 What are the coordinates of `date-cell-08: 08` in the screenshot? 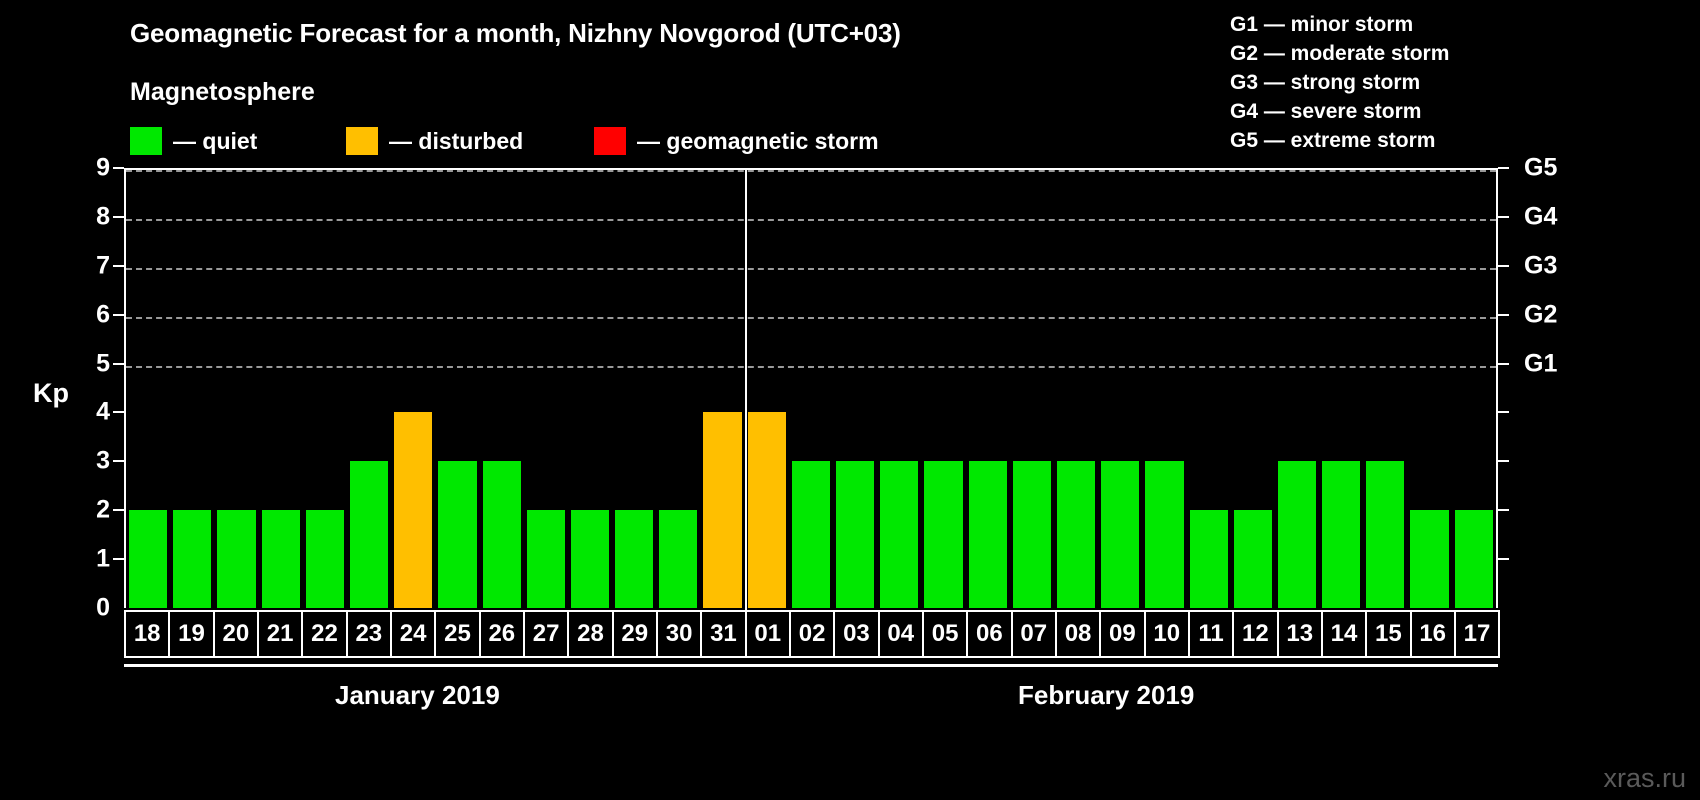 It's located at (1078, 634).